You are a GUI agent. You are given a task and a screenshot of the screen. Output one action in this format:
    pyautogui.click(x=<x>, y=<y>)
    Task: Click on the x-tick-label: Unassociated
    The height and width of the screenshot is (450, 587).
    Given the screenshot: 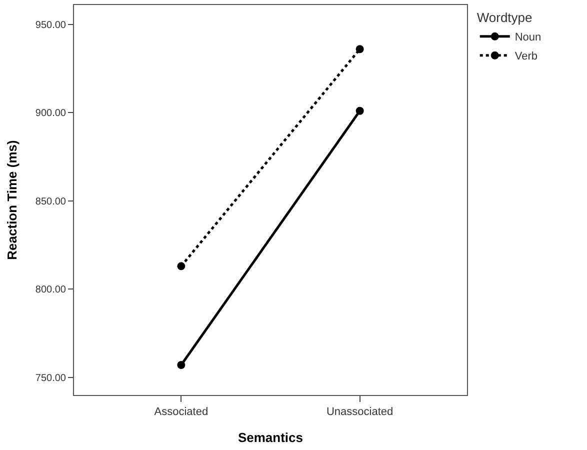 What is the action you would take?
    pyautogui.click(x=360, y=412)
    